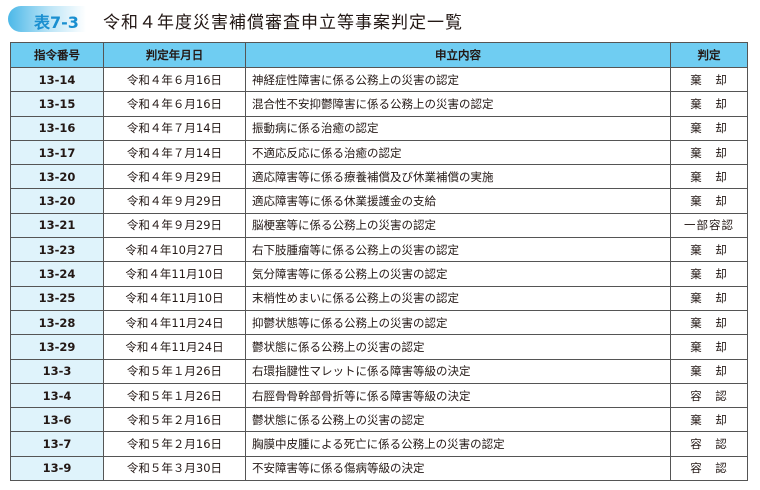 The width and height of the screenshot is (760, 490). Describe the element at coordinates (57, 395) in the screenshot. I see `order-number-cell: 13-4` at that location.